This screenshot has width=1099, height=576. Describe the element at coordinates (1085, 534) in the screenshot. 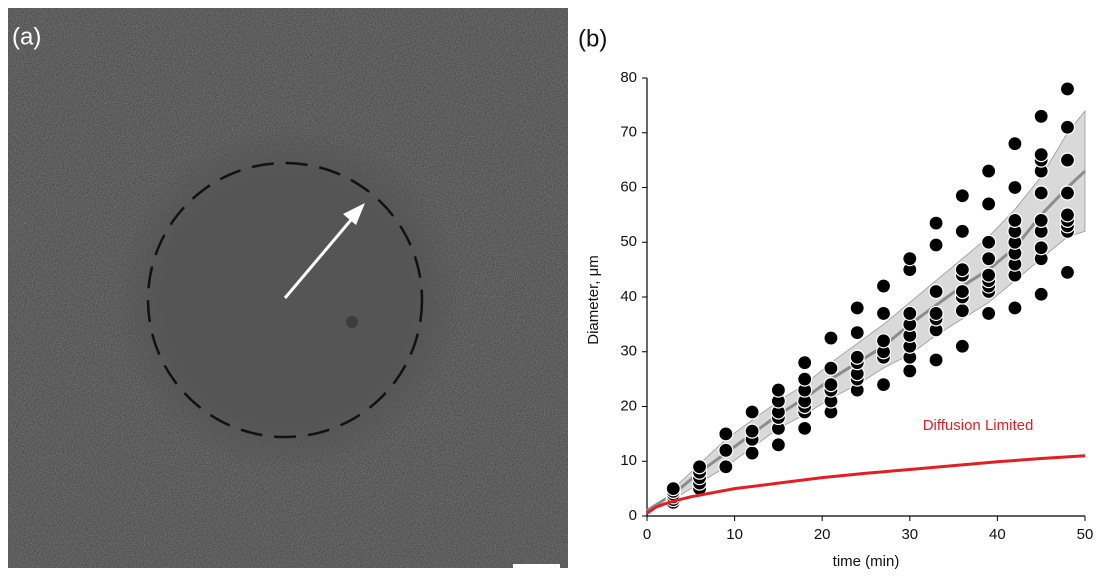

I see `x-tick-label: 50` at that location.